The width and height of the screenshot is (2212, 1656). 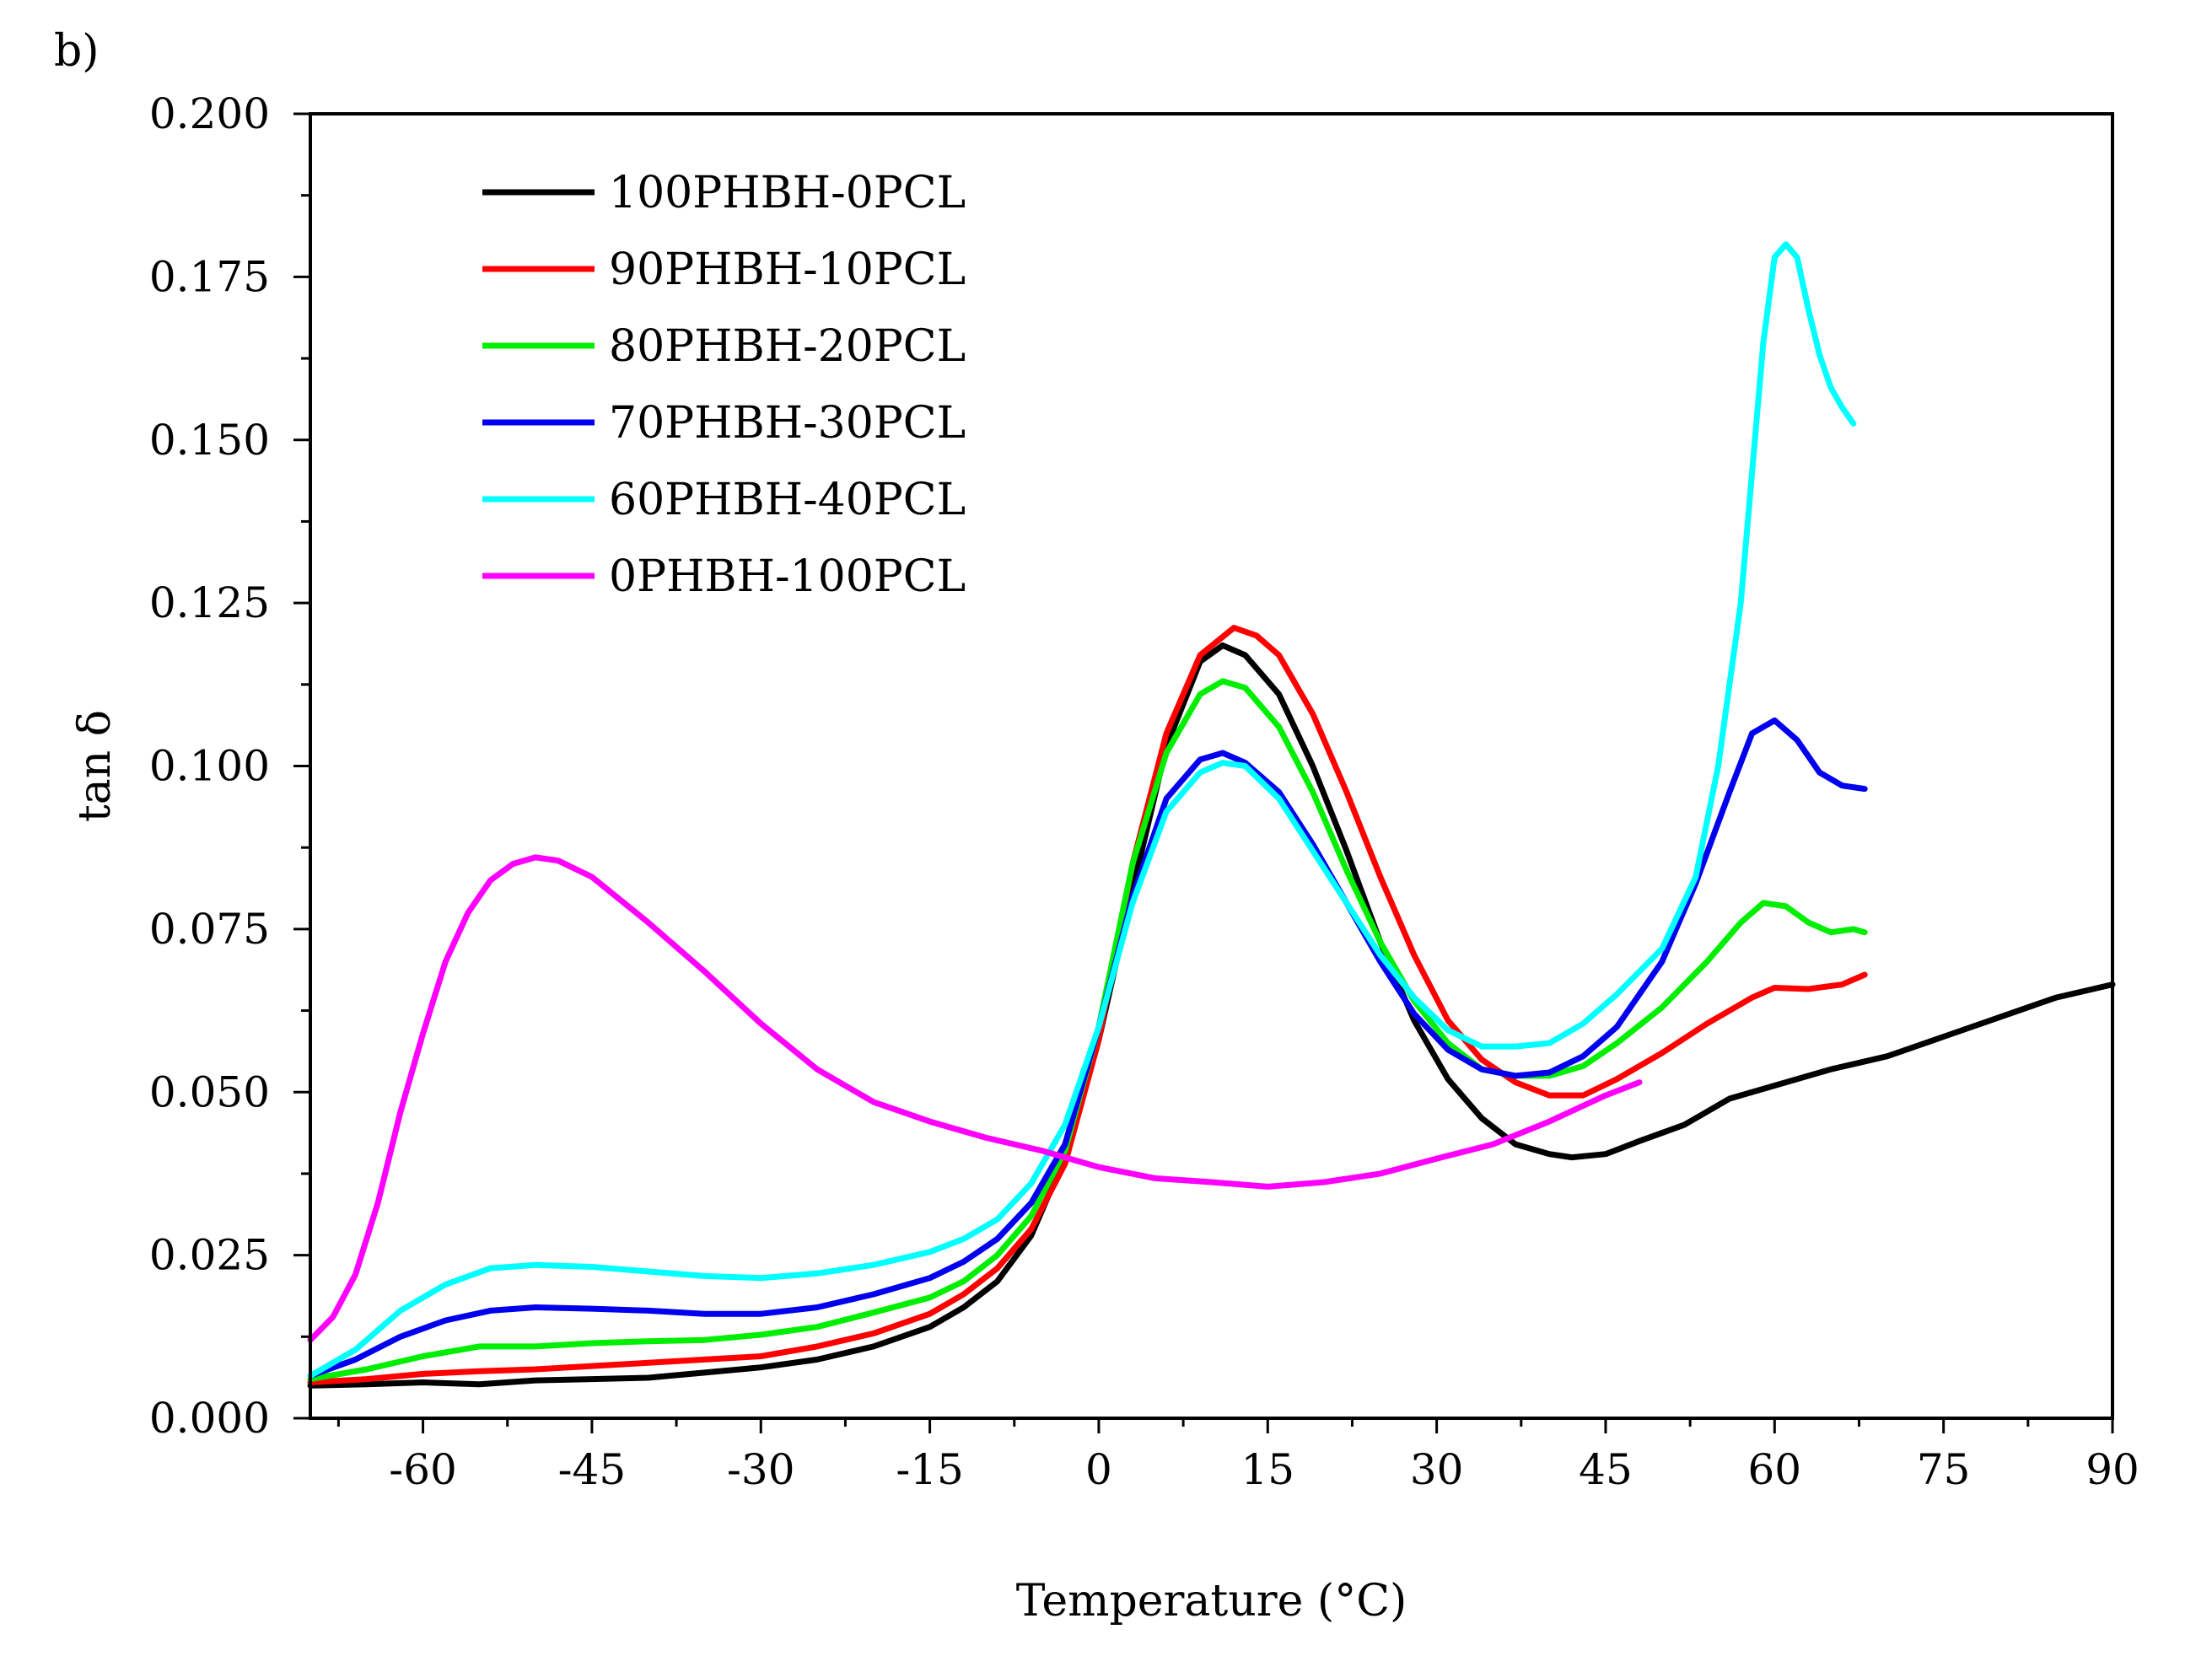 I want to click on x-tick-label: 15, so click(x=1267, y=1469).